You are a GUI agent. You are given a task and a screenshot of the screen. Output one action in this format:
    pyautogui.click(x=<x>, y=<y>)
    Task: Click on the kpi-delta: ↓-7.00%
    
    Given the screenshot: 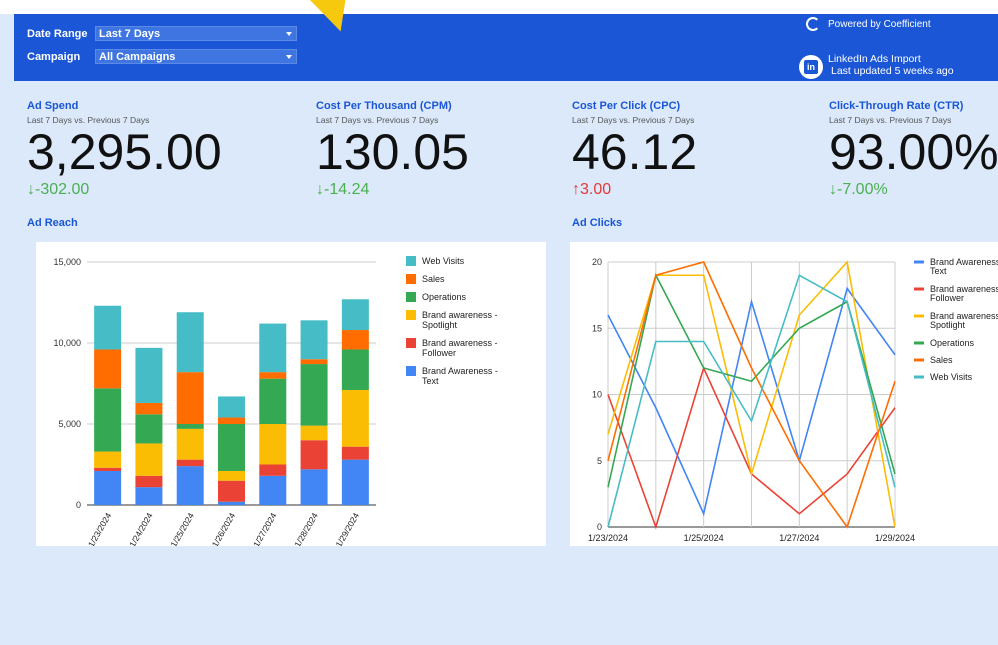 What is the action you would take?
    pyautogui.click(x=913, y=190)
    